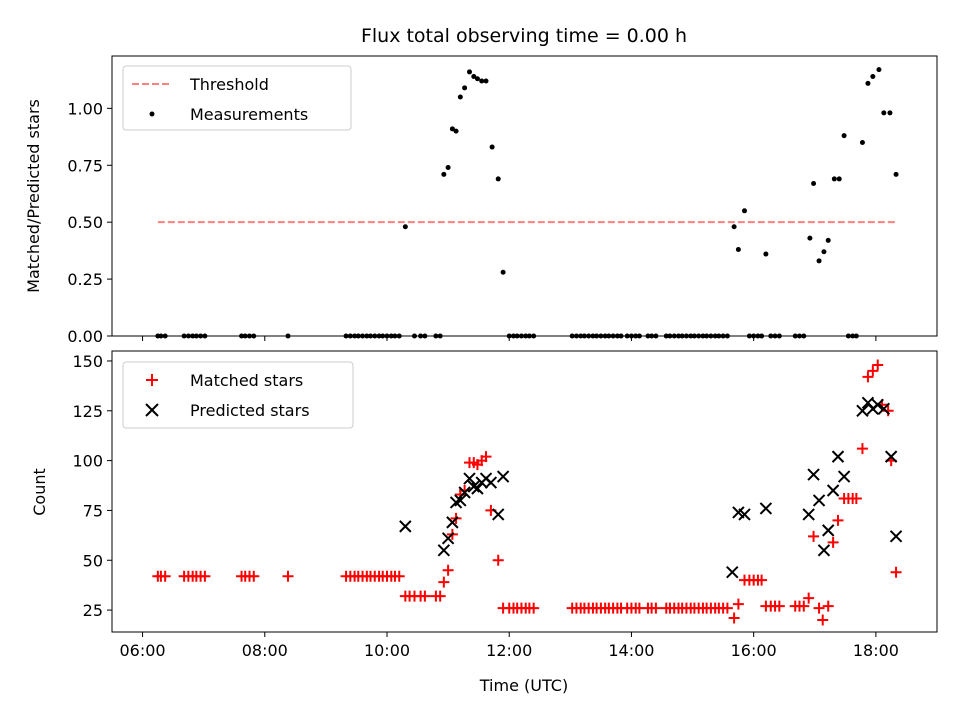 Image resolution: width=960 pixels, height=720 pixels. Describe the element at coordinates (85, 108) in the screenshot. I see `y-tick-label: 1.00` at that location.